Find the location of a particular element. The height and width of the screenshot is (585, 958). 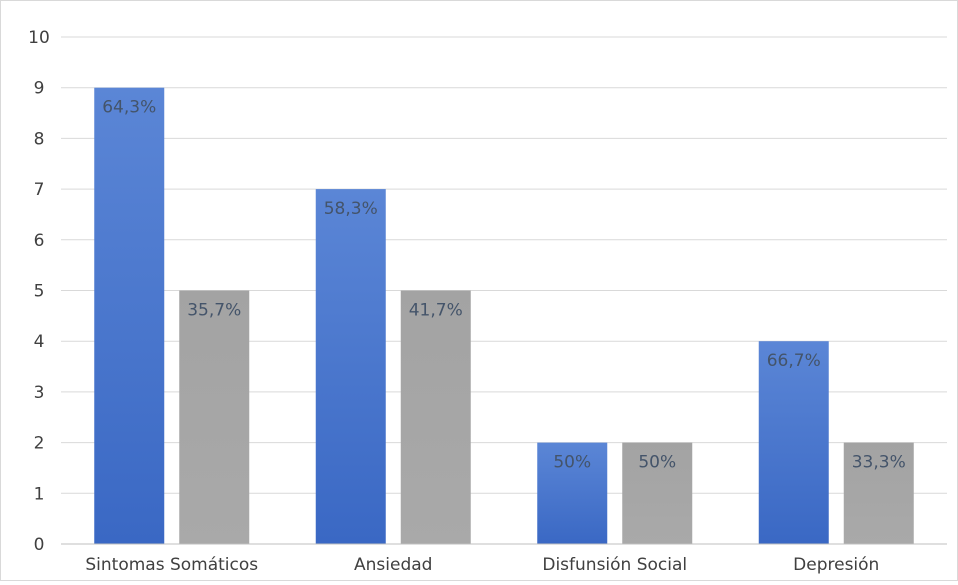

data-label: 64,3% is located at coordinates (129, 108).